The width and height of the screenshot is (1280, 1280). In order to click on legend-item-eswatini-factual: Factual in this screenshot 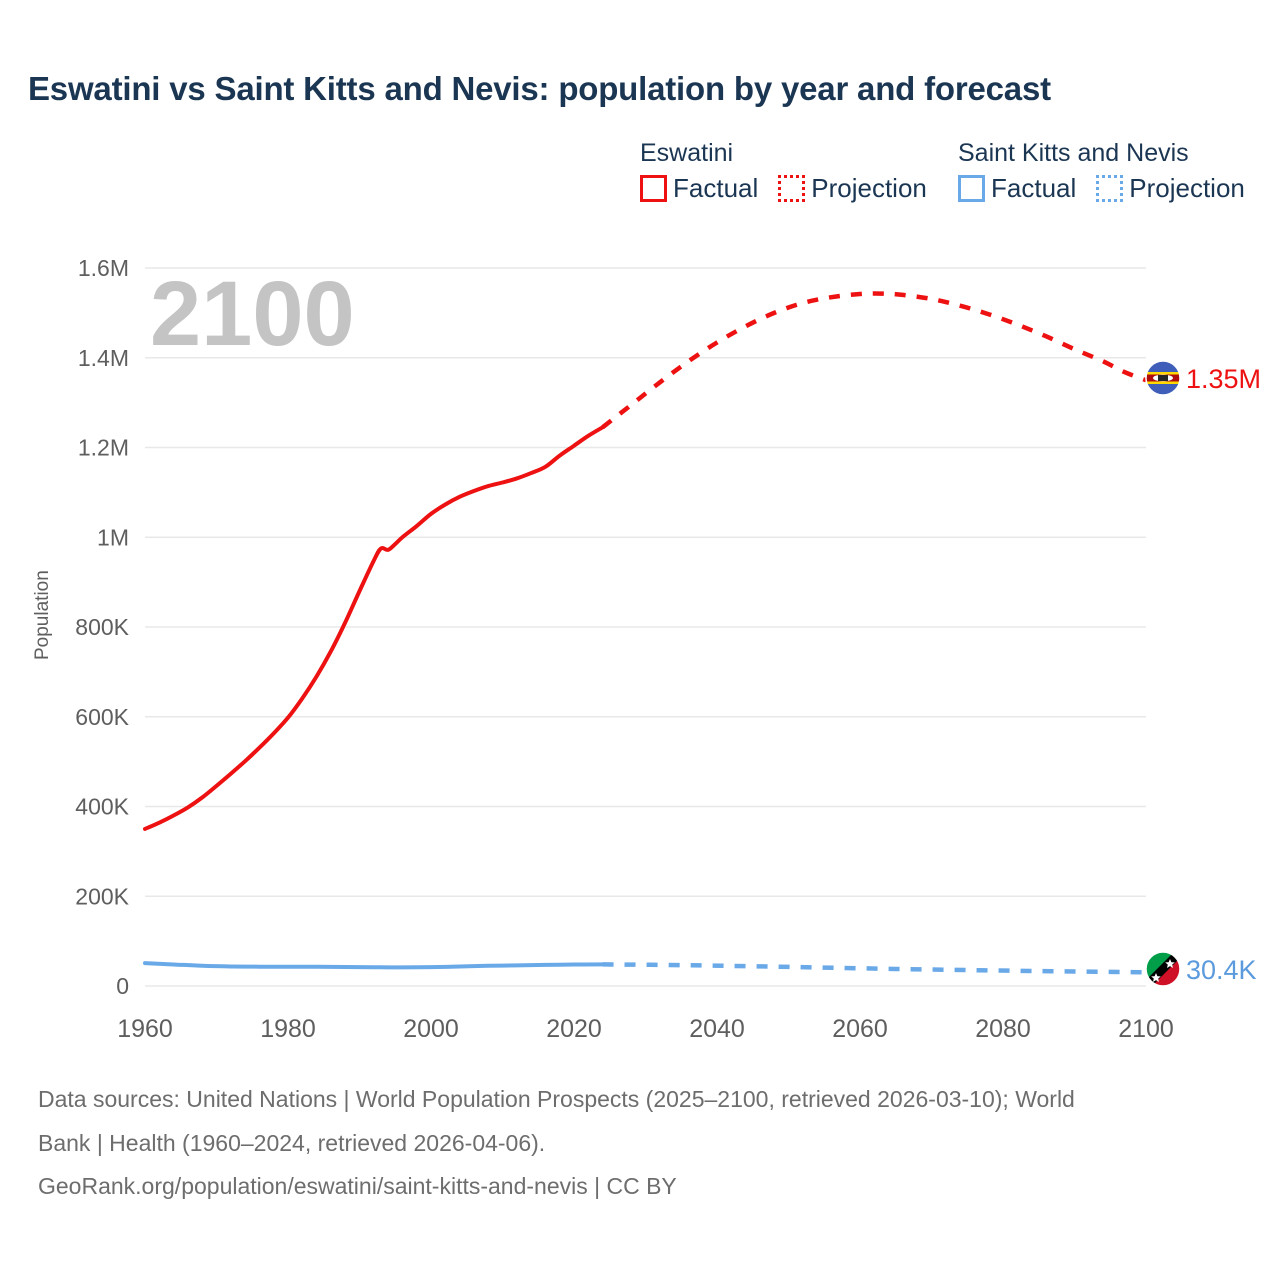, I will do `click(699, 188)`.